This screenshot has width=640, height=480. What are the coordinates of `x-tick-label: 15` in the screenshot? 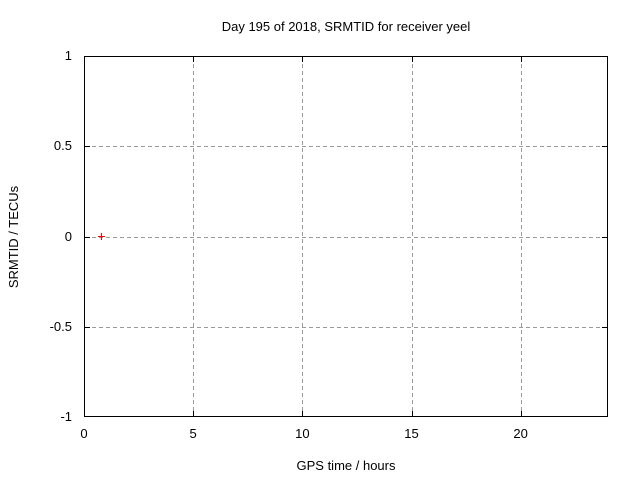 It's located at (411, 433).